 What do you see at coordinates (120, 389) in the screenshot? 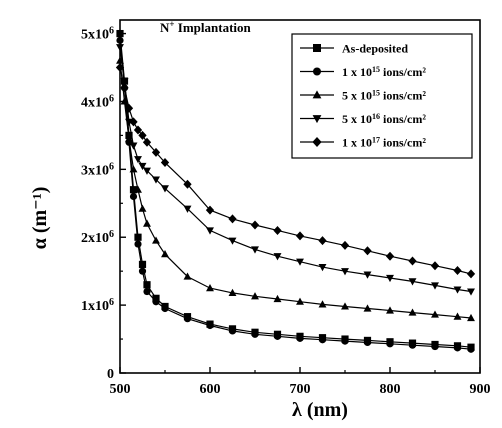
I see `x-tick-label: 500` at bounding box center [120, 389].